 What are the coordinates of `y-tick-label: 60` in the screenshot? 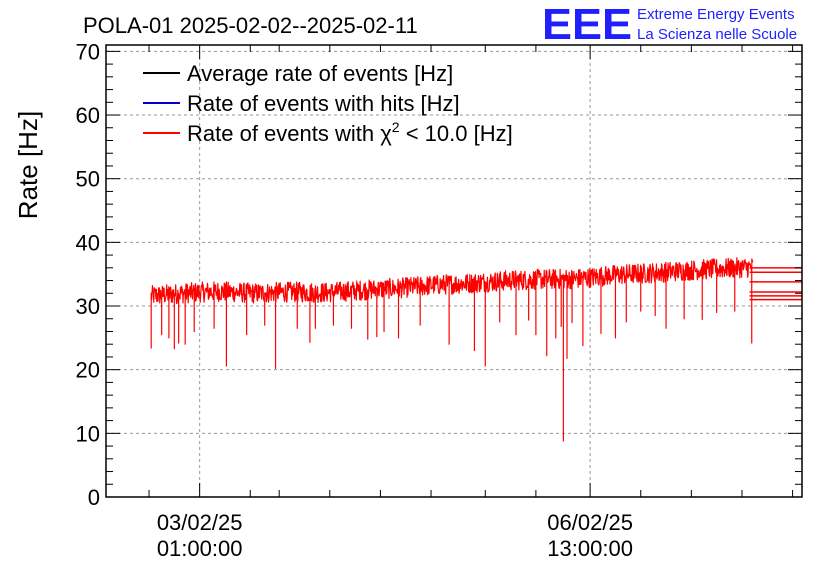 It's located at (88, 115).